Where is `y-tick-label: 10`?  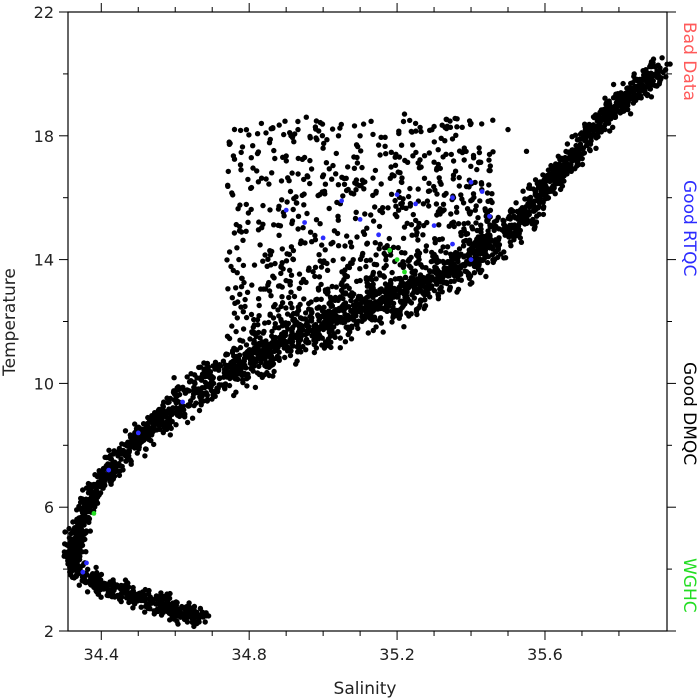
y-tick-label: 10 is located at coordinates (44, 383).